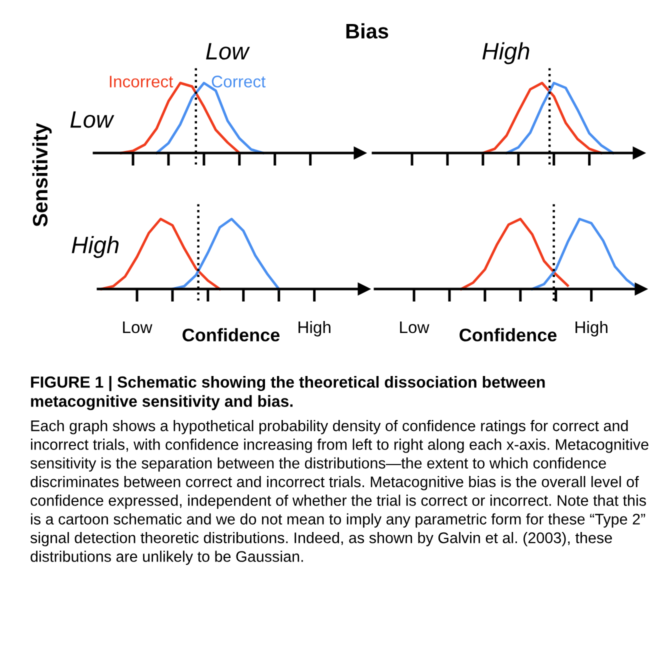  I want to click on text: Bias, so click(367, 31).